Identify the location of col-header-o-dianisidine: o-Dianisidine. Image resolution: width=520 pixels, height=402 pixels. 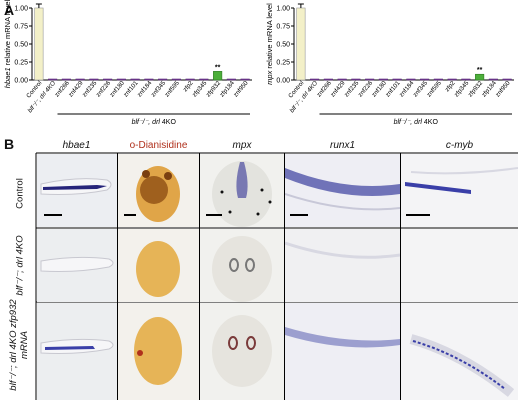
(158, 145).